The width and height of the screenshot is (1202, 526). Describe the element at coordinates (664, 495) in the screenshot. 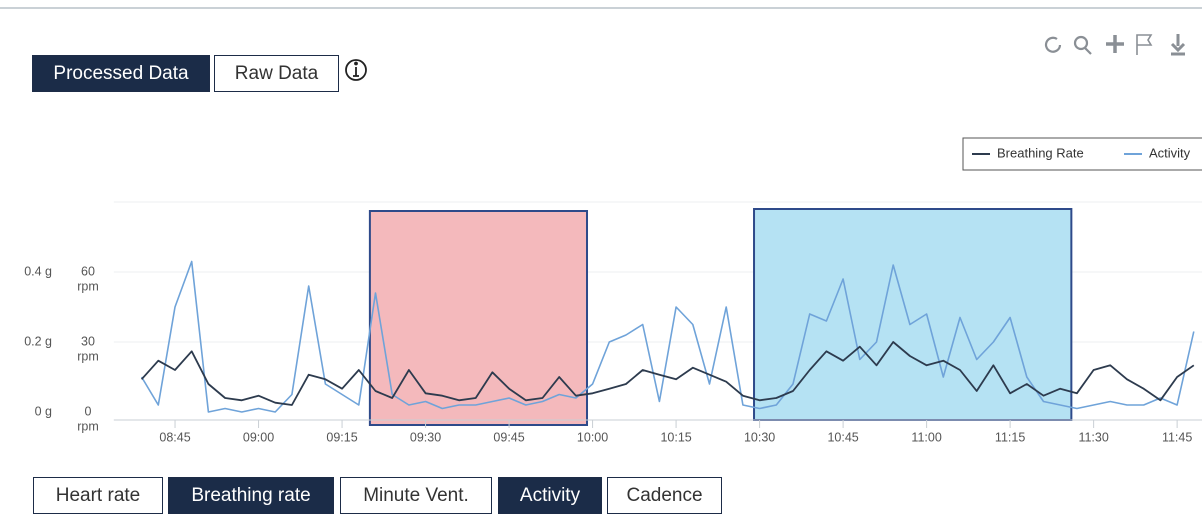

I see `metric-button: Cadence` at that location.